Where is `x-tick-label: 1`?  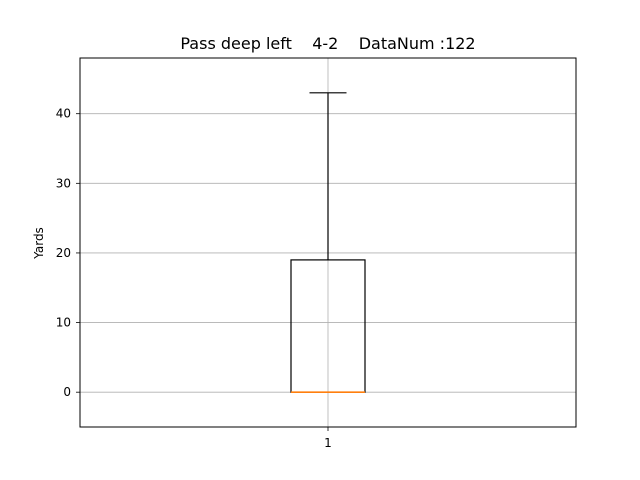 x-tick-label: 1 is located at coordinates (328, 443).